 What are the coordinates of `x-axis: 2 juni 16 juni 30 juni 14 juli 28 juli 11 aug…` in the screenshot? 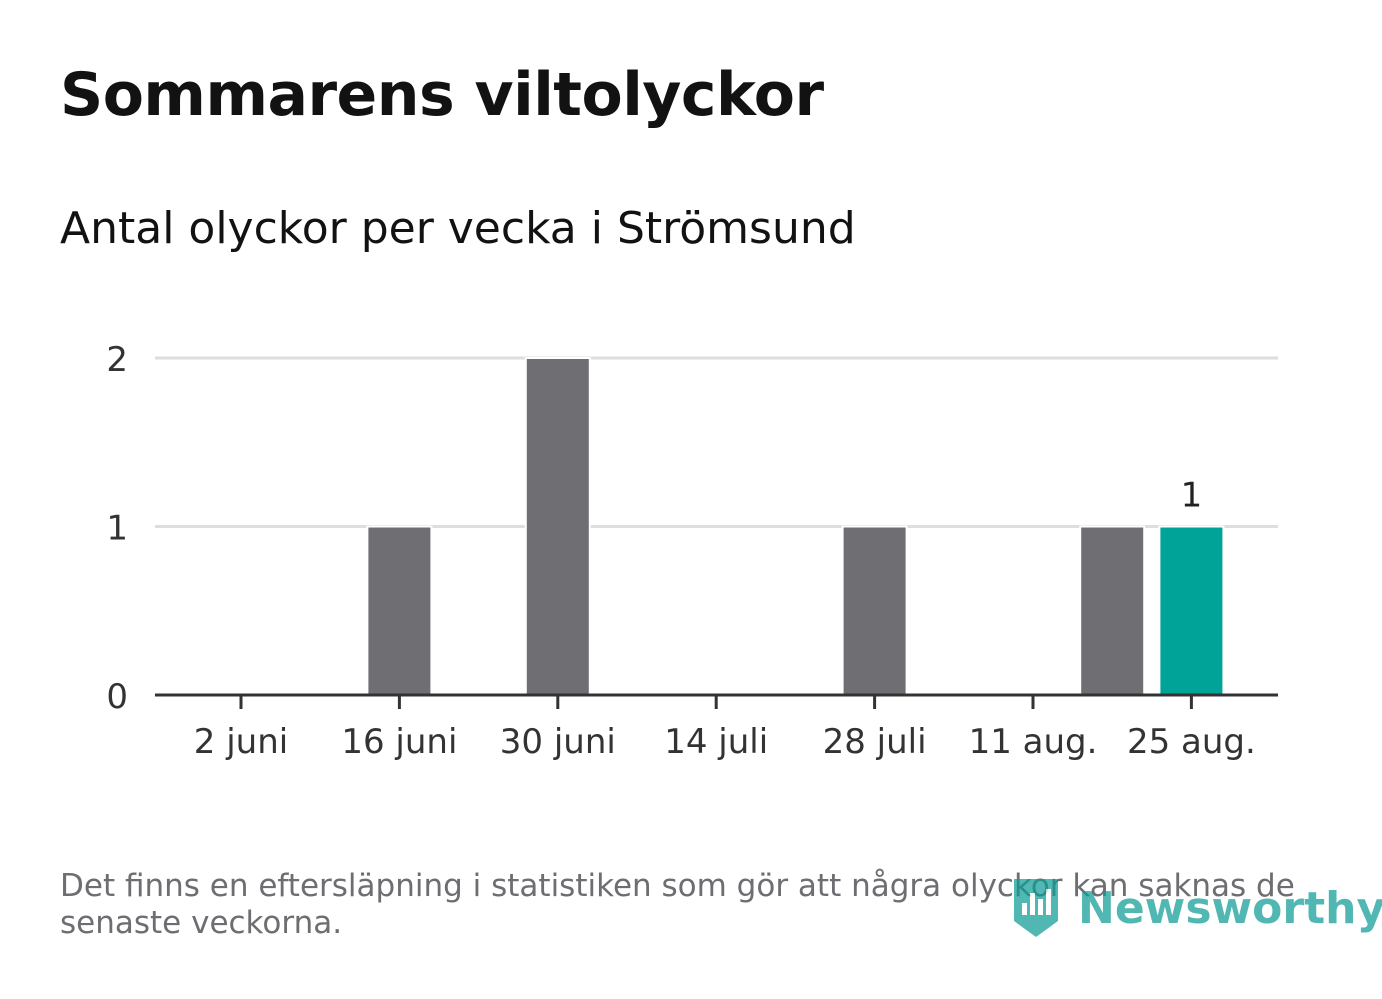 It's located at (716, 727).